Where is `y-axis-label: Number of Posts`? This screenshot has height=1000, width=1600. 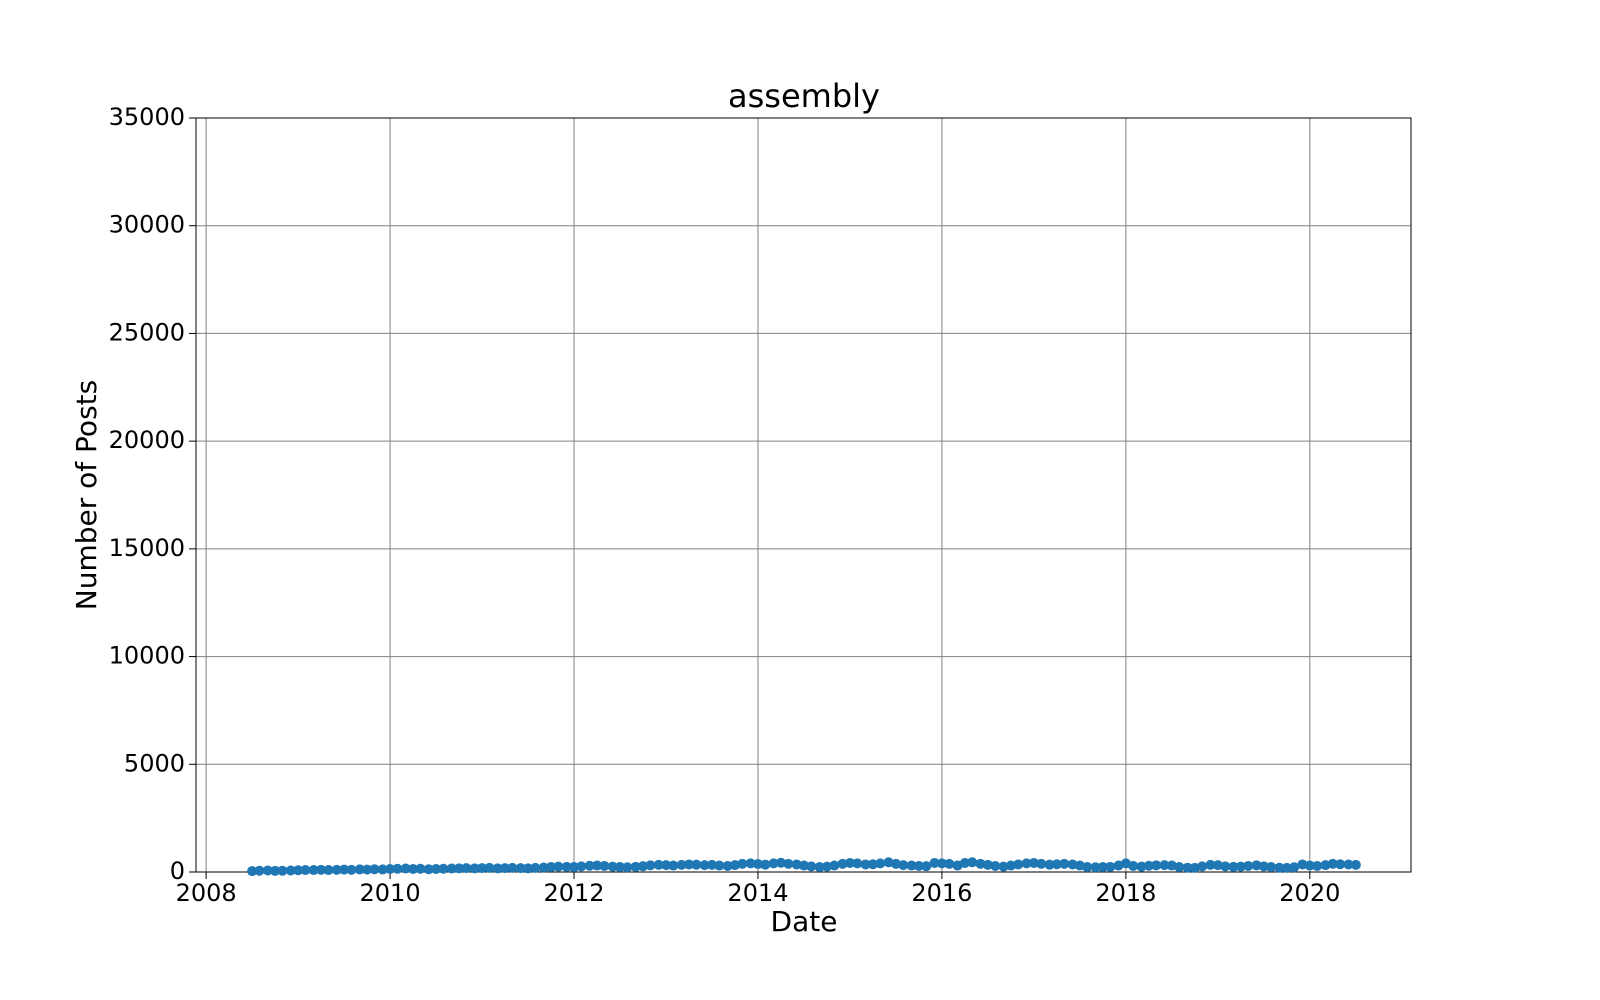 y-axis-label: Number of Posts is located at coordinates (86, 495).